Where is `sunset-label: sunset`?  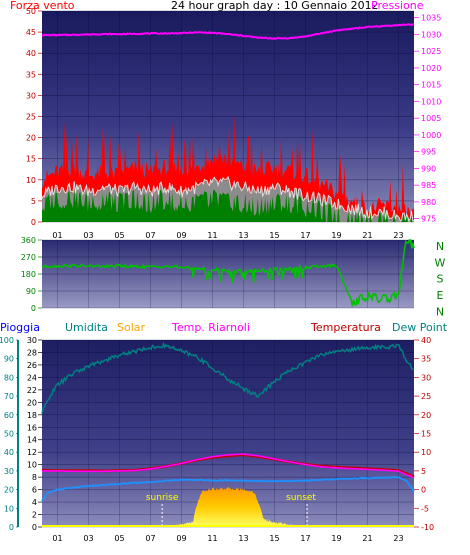
sunset-label: sunset is located at coordinates (301, 498).